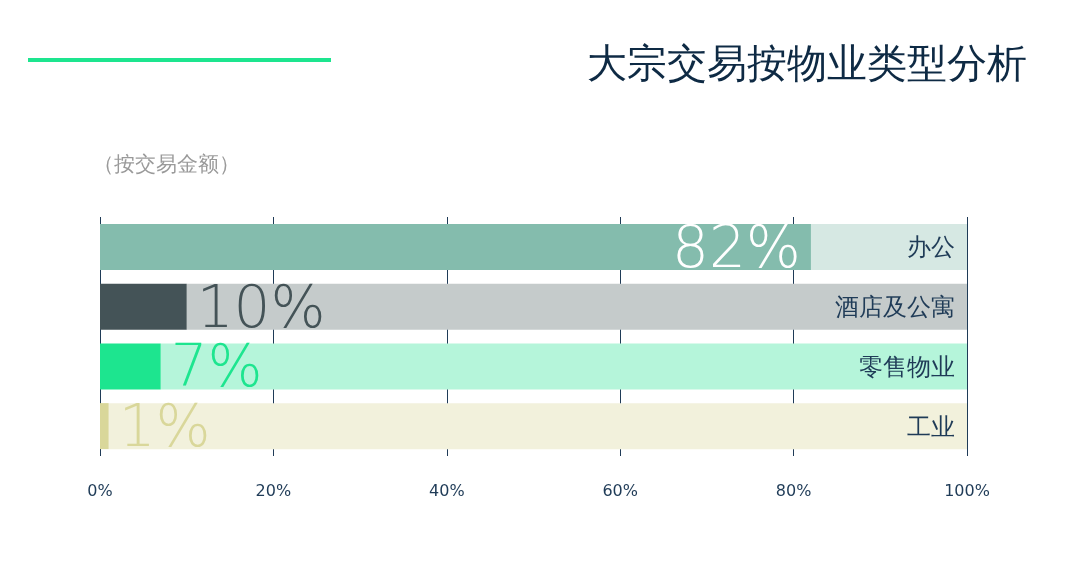 The image size is (1080, 583). I want to click on data-label: 82%, so click(736, 246).